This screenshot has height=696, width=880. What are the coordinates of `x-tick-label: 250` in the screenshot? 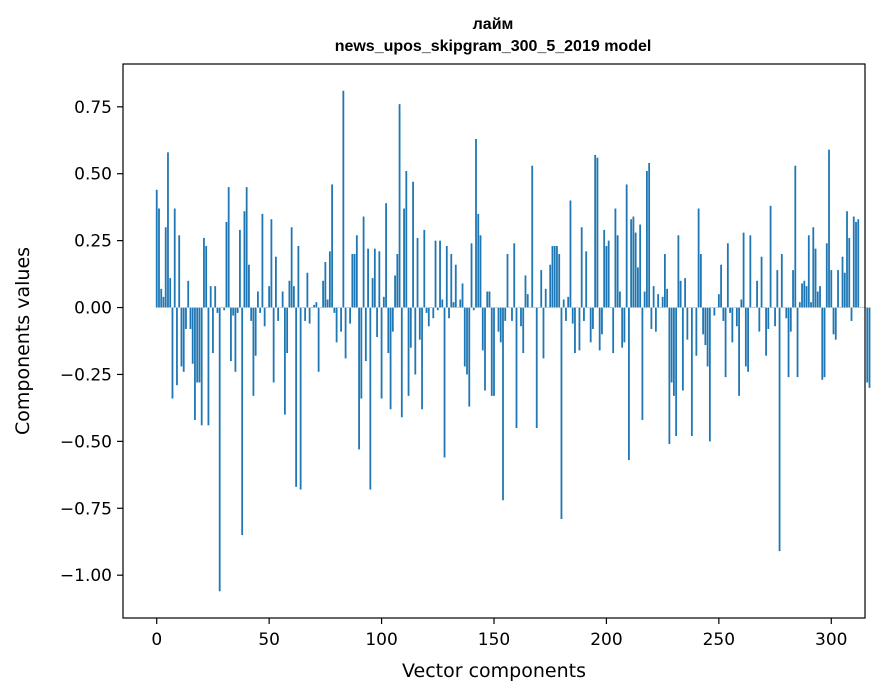 It's located at (719, 640).